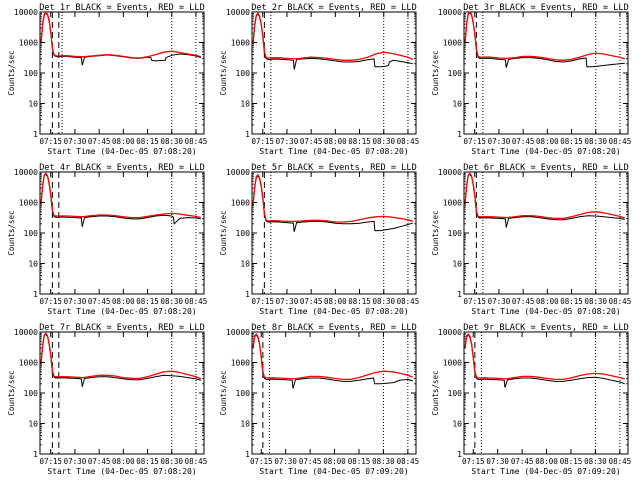 The image size is (640, 480). What do you see at coordinates (334, 8) in the screenshot?
I see `chart-title: Det 2r BLACK = Events, RED = LLD` at bounding box center [334, 8].